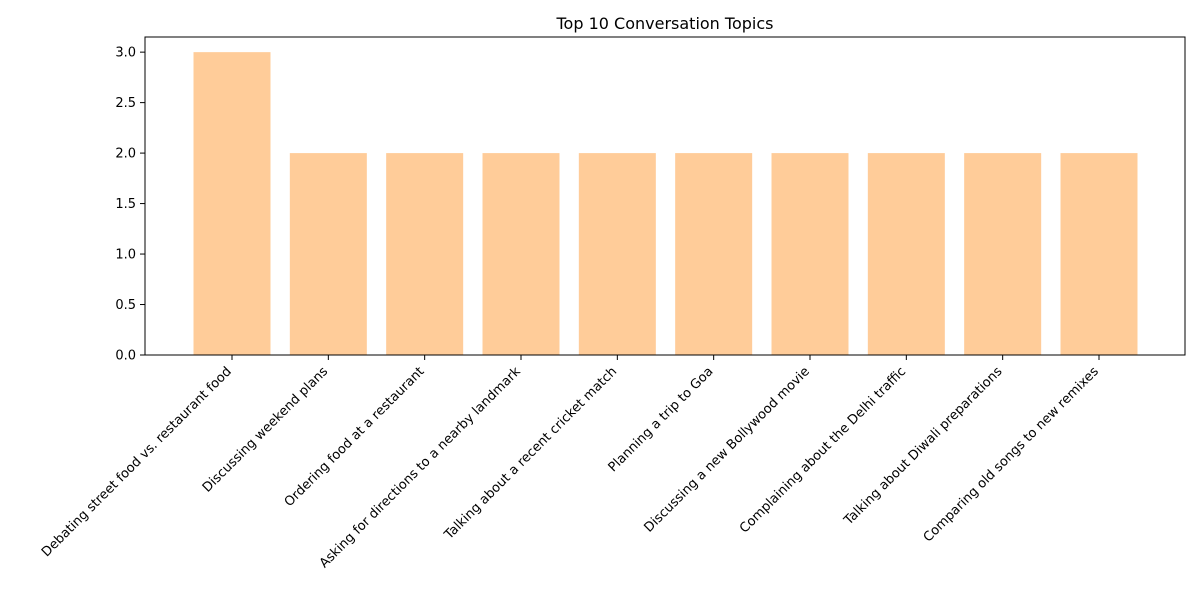 The image size is (1200, 600). I want to click on y-tick-label: 3.0, so click(125, 53).